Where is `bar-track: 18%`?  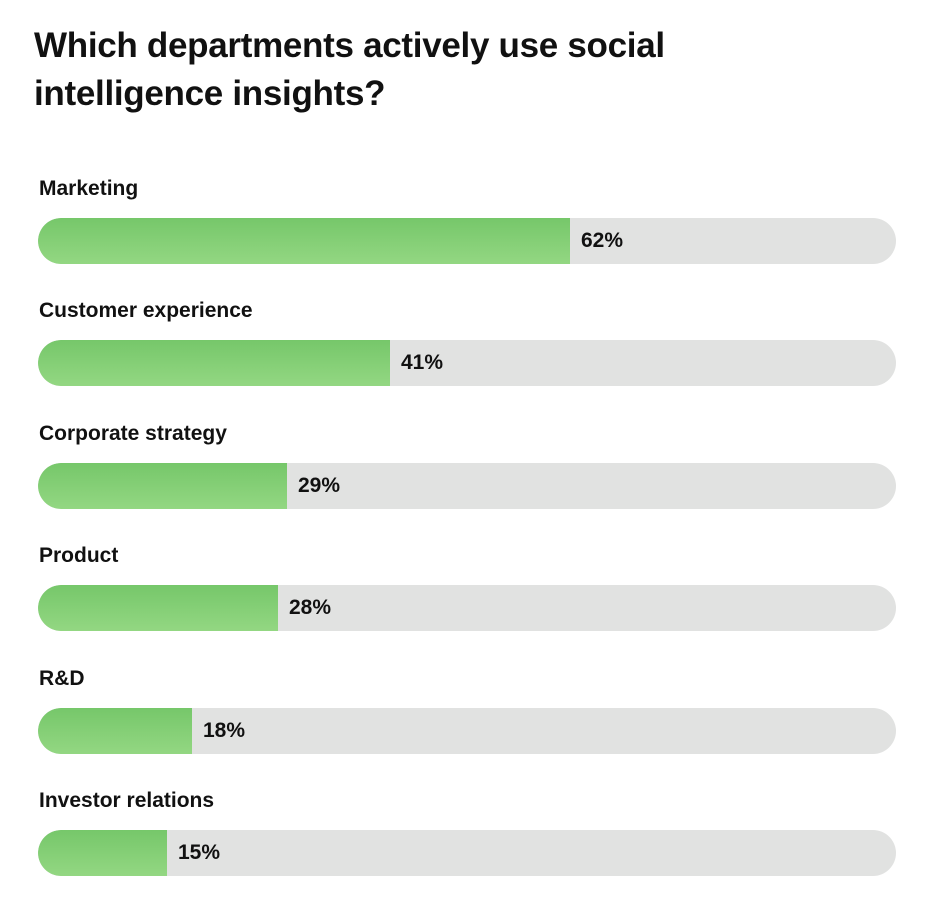
bar-track: 18% is located at coordinates (467, 731).